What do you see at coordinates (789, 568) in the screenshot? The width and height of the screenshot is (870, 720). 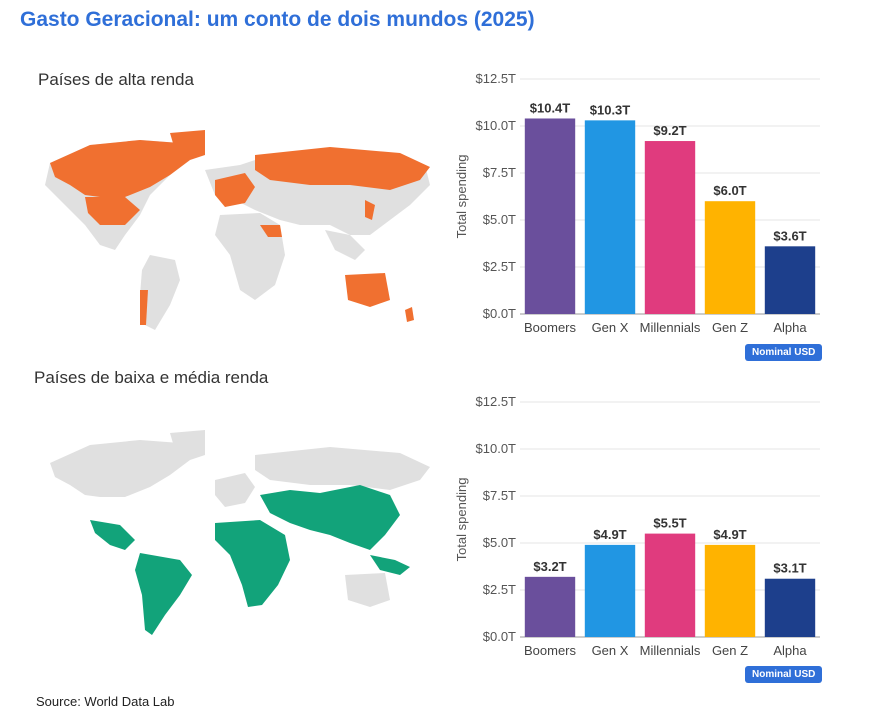 I see `data-label: $3.1T` at bounding box center [789, 568].